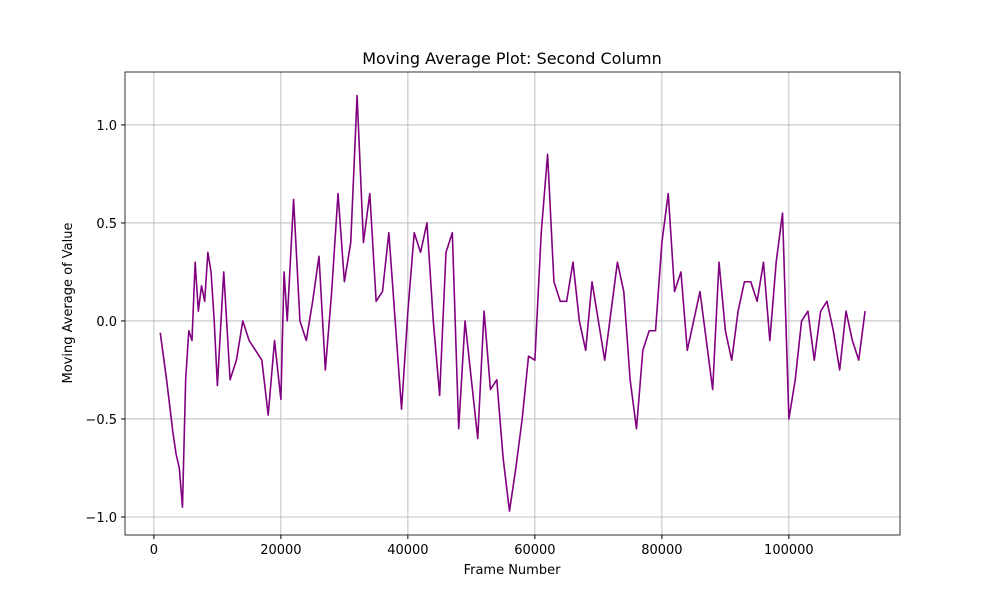  What do you see at coordinates (661, 550) in the screenshot?
I see `x-tick-label: 80000` at bounding box center [661, 550].